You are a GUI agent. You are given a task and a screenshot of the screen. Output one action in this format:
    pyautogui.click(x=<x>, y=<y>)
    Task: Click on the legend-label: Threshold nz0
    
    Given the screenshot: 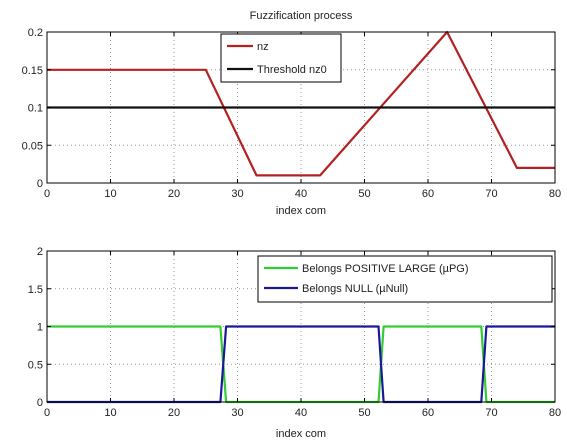 What is the action you would take?
    pyautogui.click(x=292, y=70)
    